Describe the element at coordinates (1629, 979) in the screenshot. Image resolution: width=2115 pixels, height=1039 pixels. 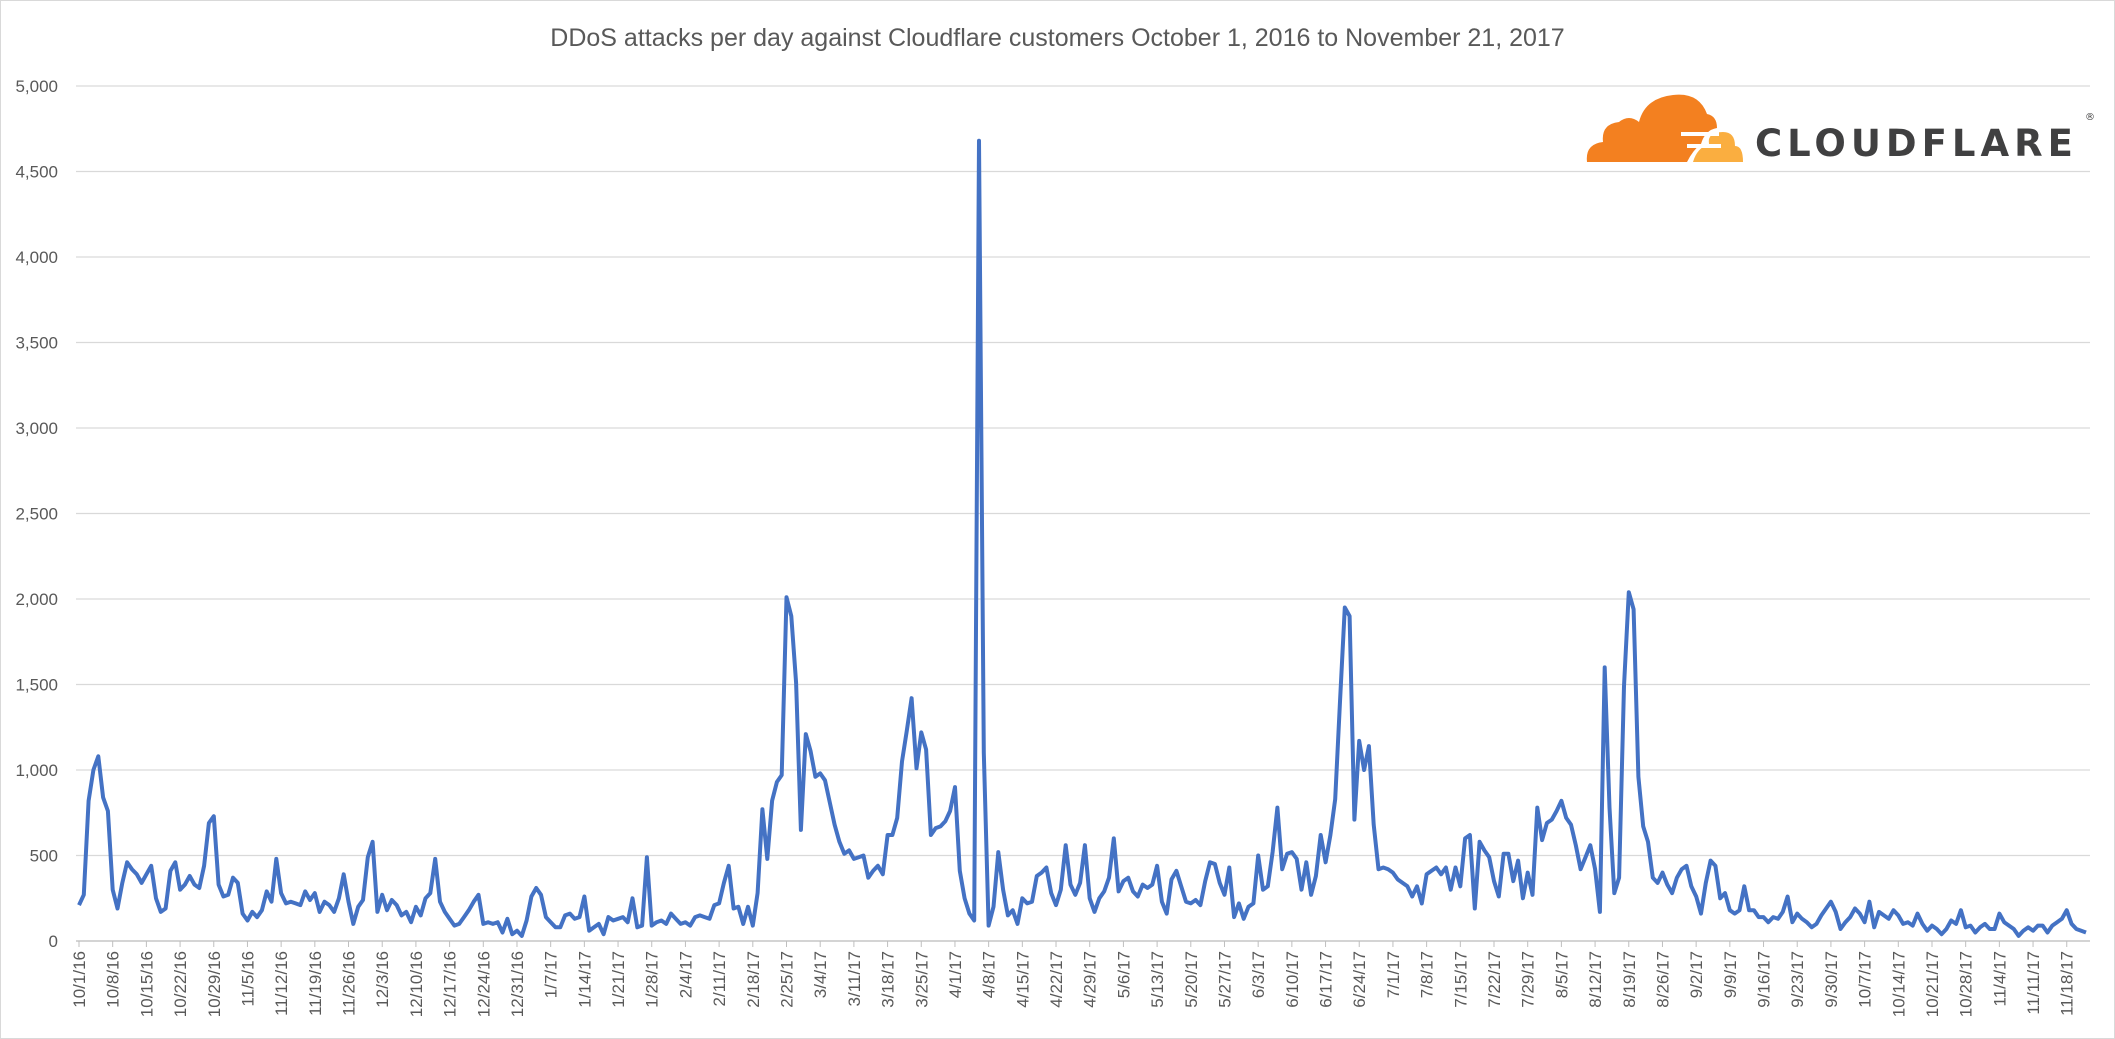
I see `x-tick-label: 8/19/17` at that location.